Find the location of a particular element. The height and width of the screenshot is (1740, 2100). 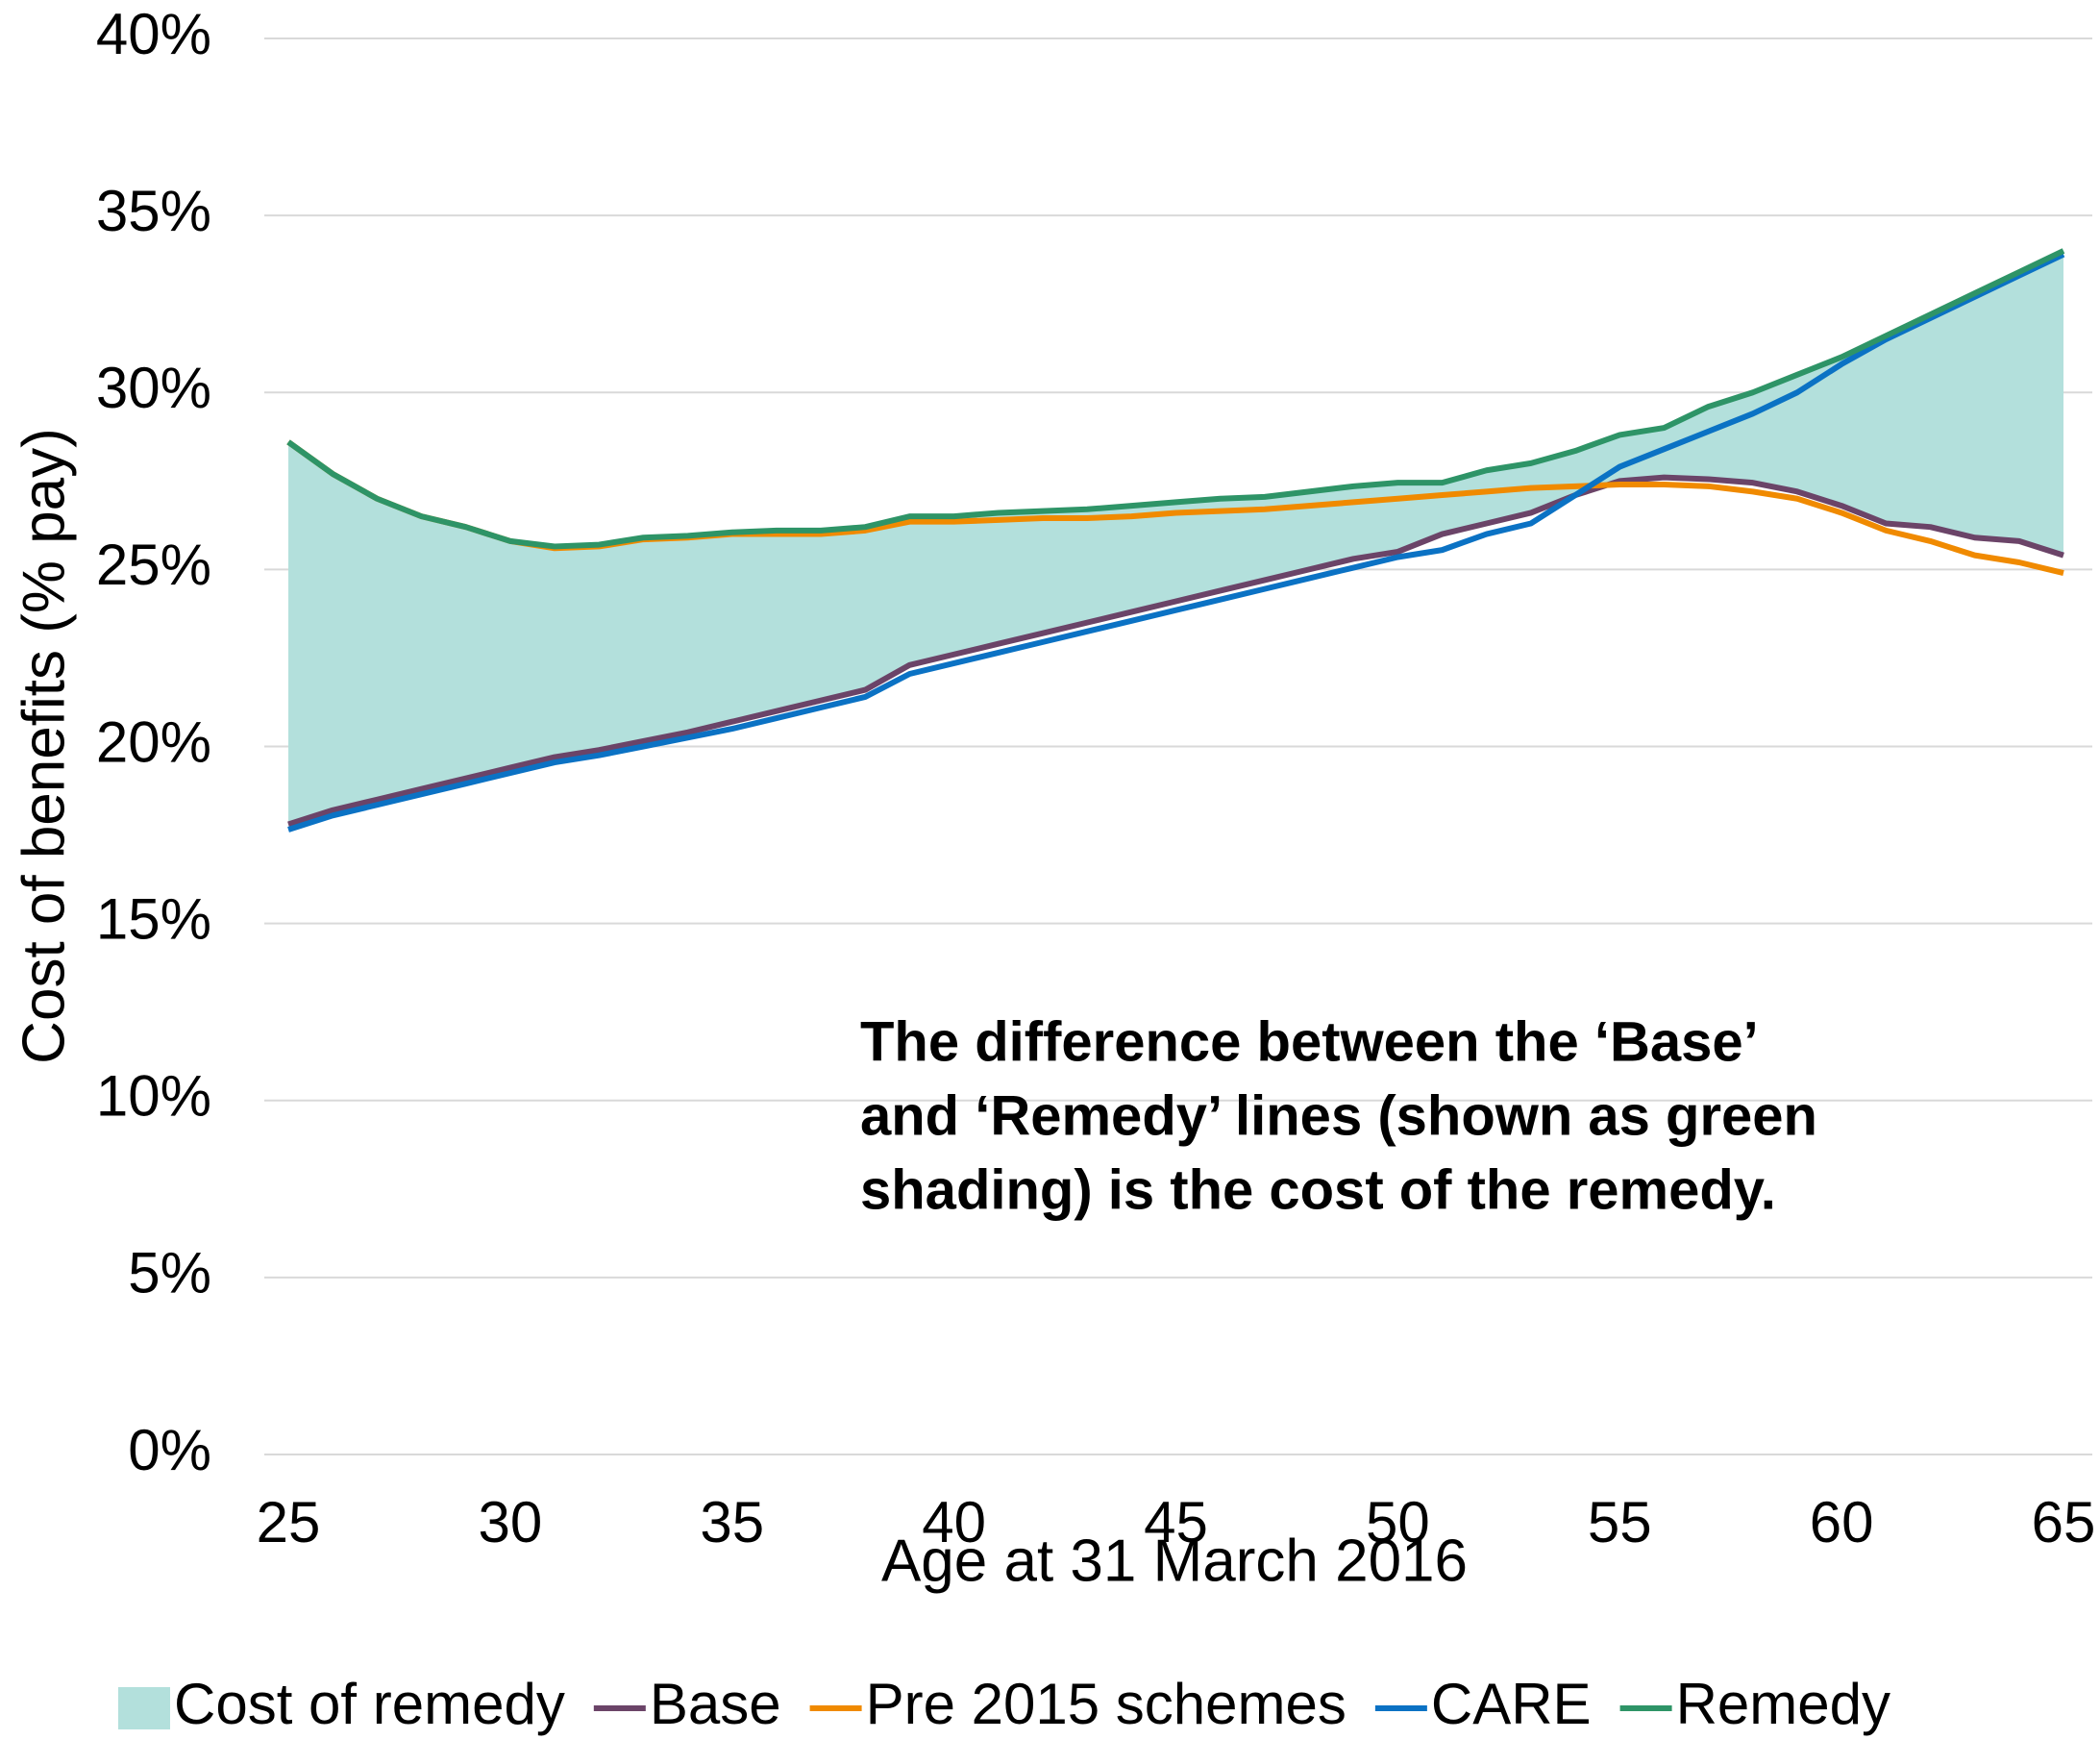

y-tick-label: 10% is located at coordinates (154, 1096).